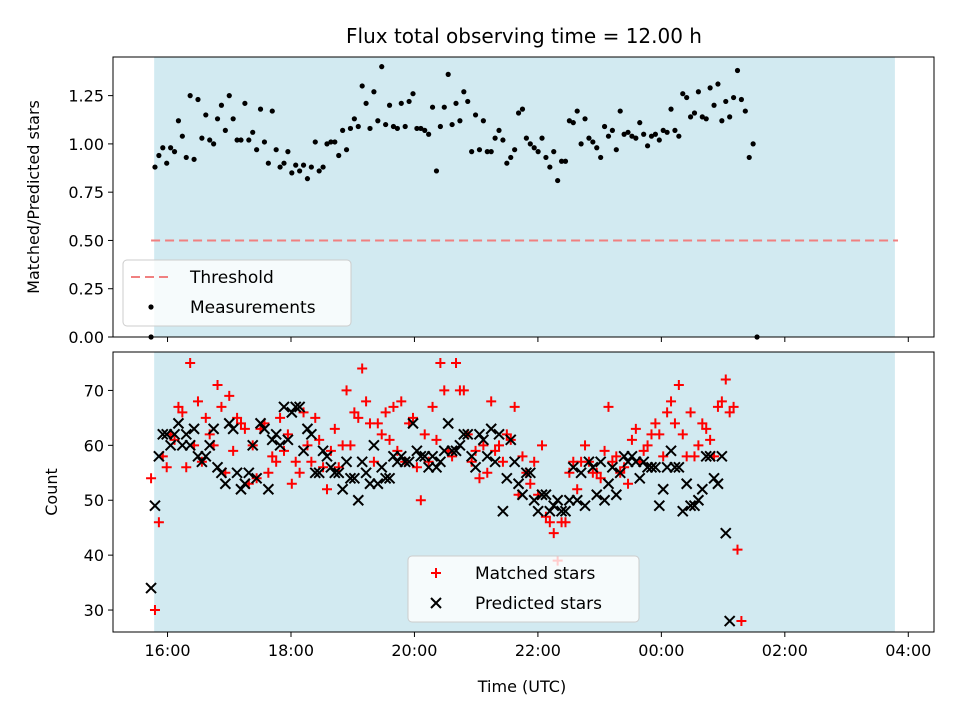 Image resolution: width=960 pixels, height=720 pixels. Describe the element at coordinates (94, 500) in the screenshot. I see `y-tick-label: 50` at that location.